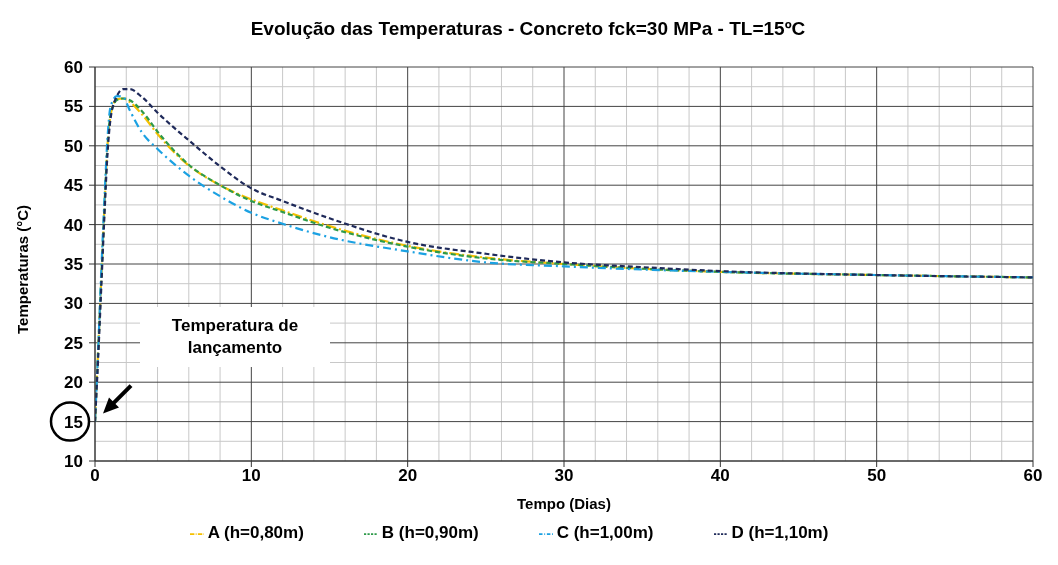 The width and height of the screenshot is (1058, 565). I want to click on y-tick-label: 40, so click(73, 225).